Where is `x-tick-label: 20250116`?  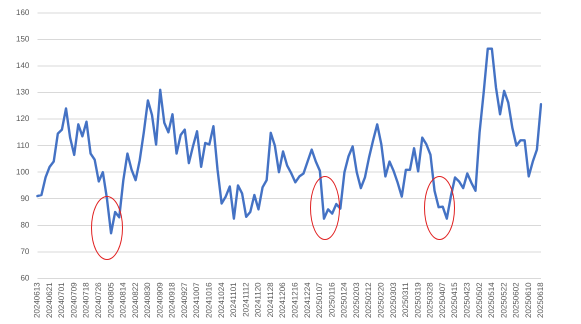 x-tick-label: 20250116 is located at coordinates (331, 300).